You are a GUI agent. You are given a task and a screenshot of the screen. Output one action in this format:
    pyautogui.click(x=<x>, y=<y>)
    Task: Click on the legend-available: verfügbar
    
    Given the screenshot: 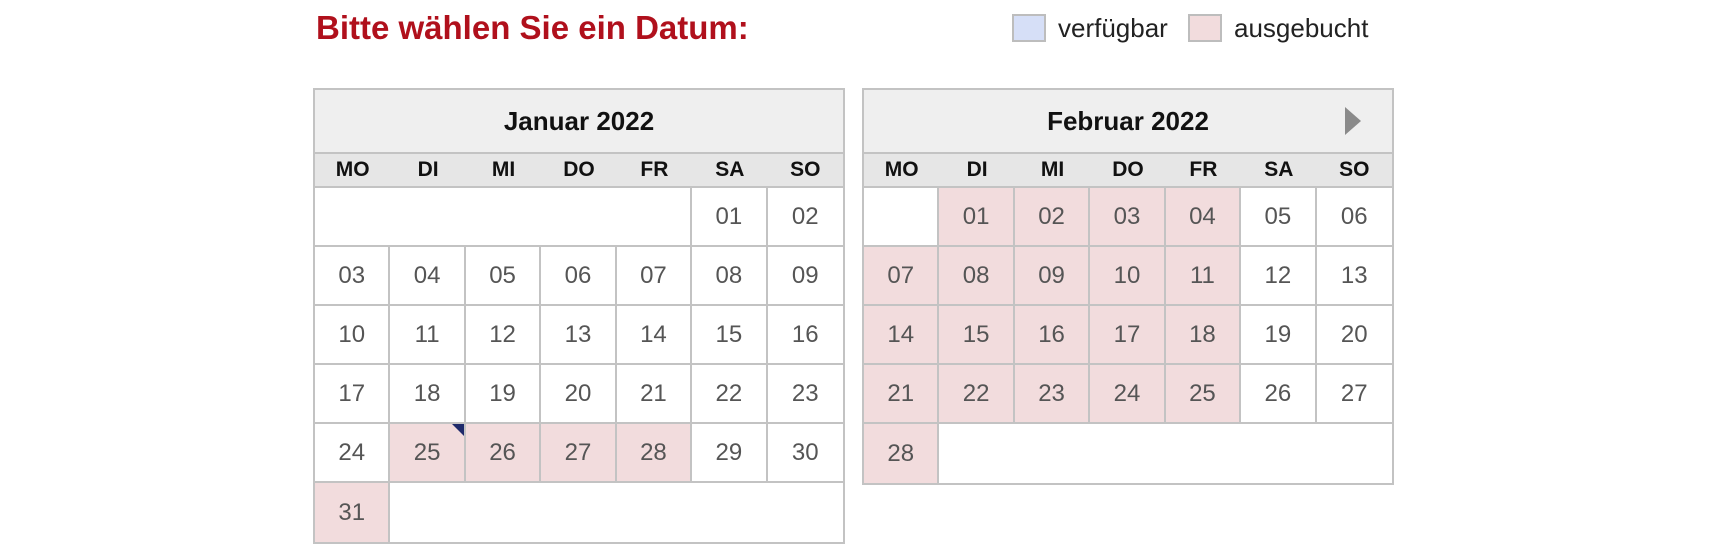 What is the action you would take?
    pyautogui.click(x=1090, y=28)
    